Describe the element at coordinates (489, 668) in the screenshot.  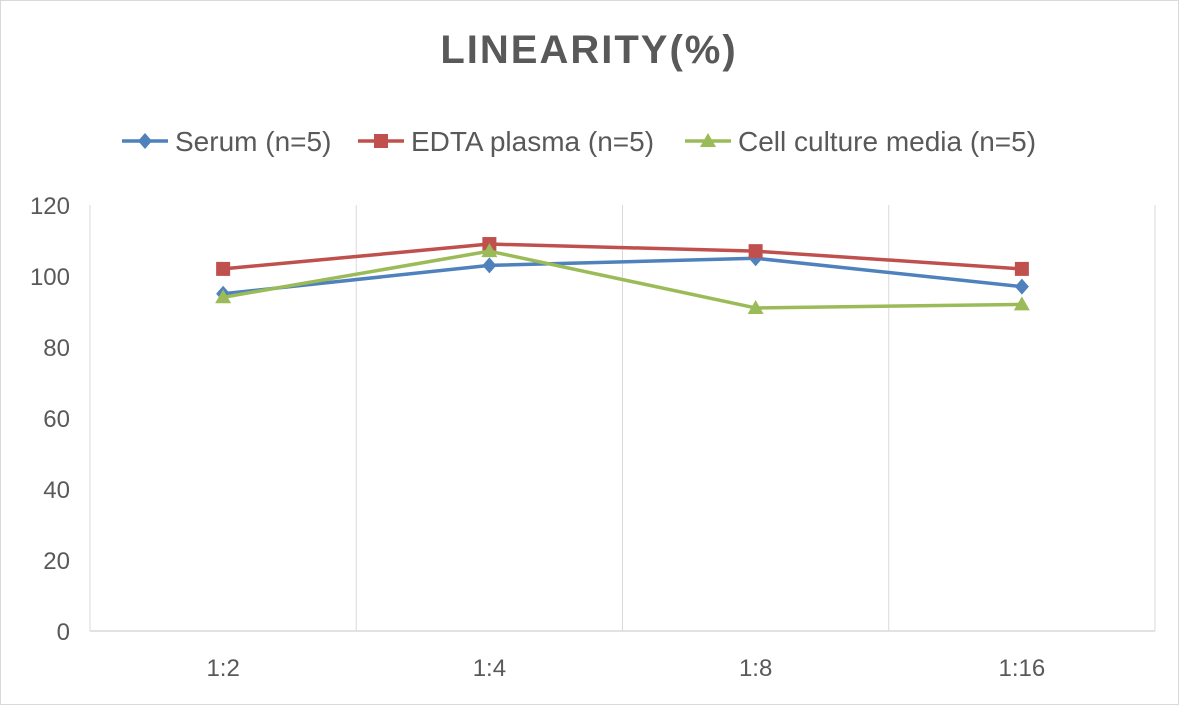
I see `x-tick-label: 1:4` at that location.